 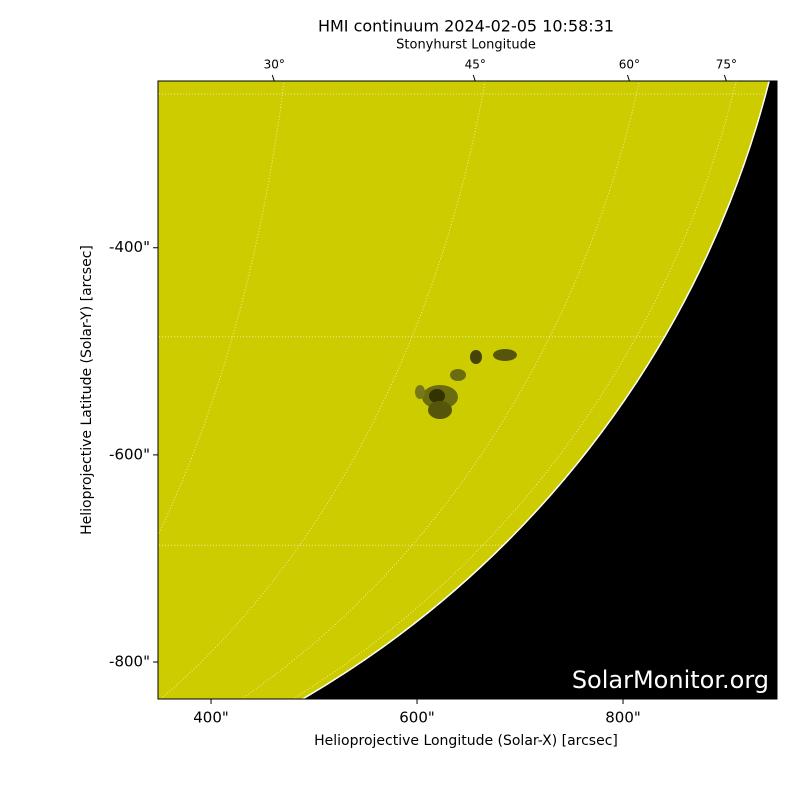 I want to click on x2-tick-label: 45°, so click(x=475, y=65).